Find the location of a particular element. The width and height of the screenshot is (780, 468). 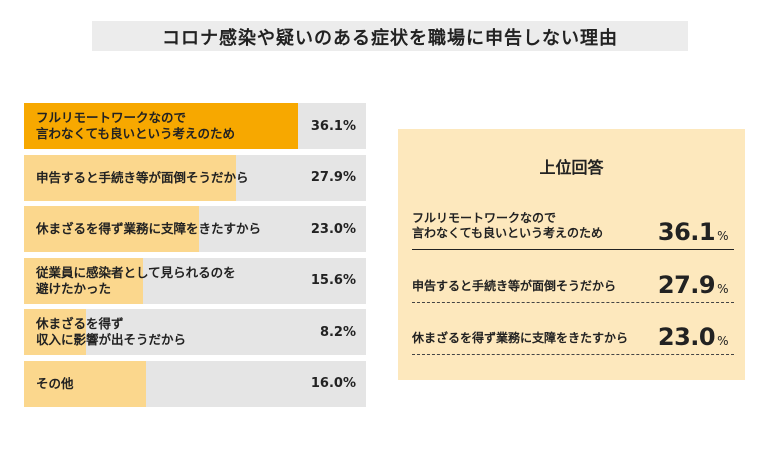

top-answer-1: フルリモートワークなので 言わなくても良いという考えのため 36.1% is located at coordinates (573, 228).